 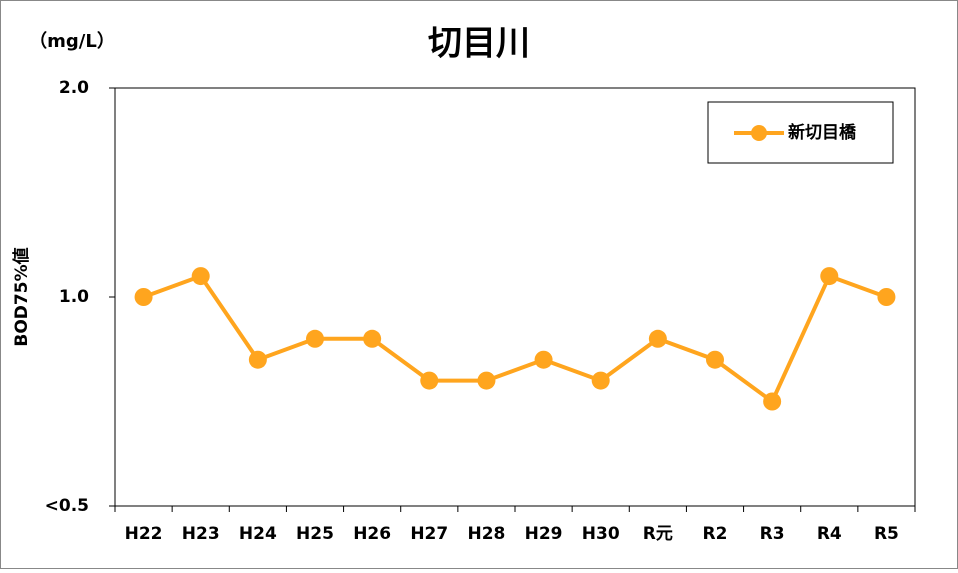 I want to click on x-tick-label: H27, so click(x=429, y=534).